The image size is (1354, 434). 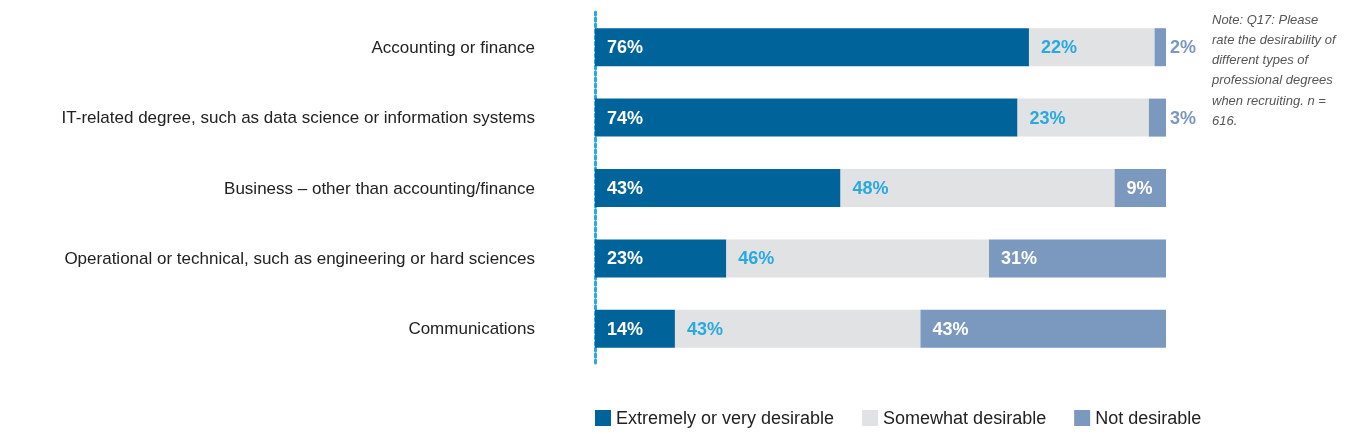 What do you see at coordinates (298, 118) in the screenshot?
I see `y-tick-label: IT-related degree, such as data science or information systems` at bounding box center [298, 118].